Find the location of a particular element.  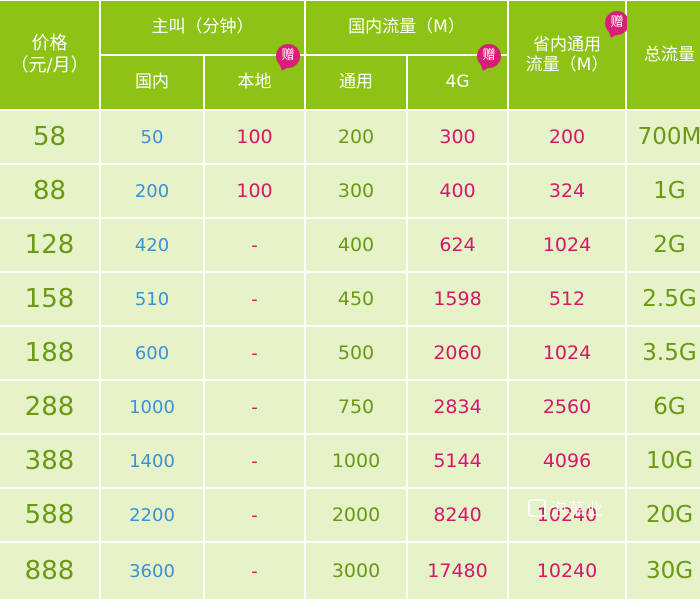

price-cell-value: 588 is located at coordinates (49, 515).